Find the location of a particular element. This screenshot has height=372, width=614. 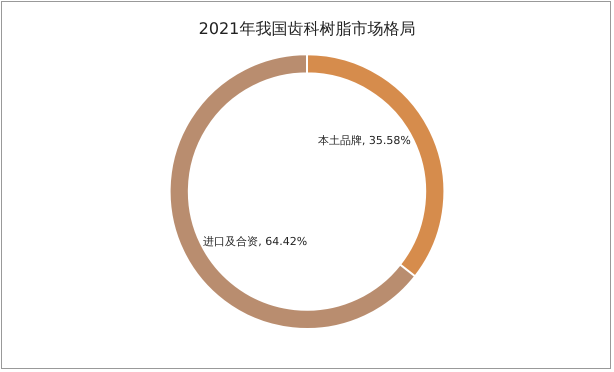

slice-label: 进口及合资, 64.42% is located at coordinates (255, 241).